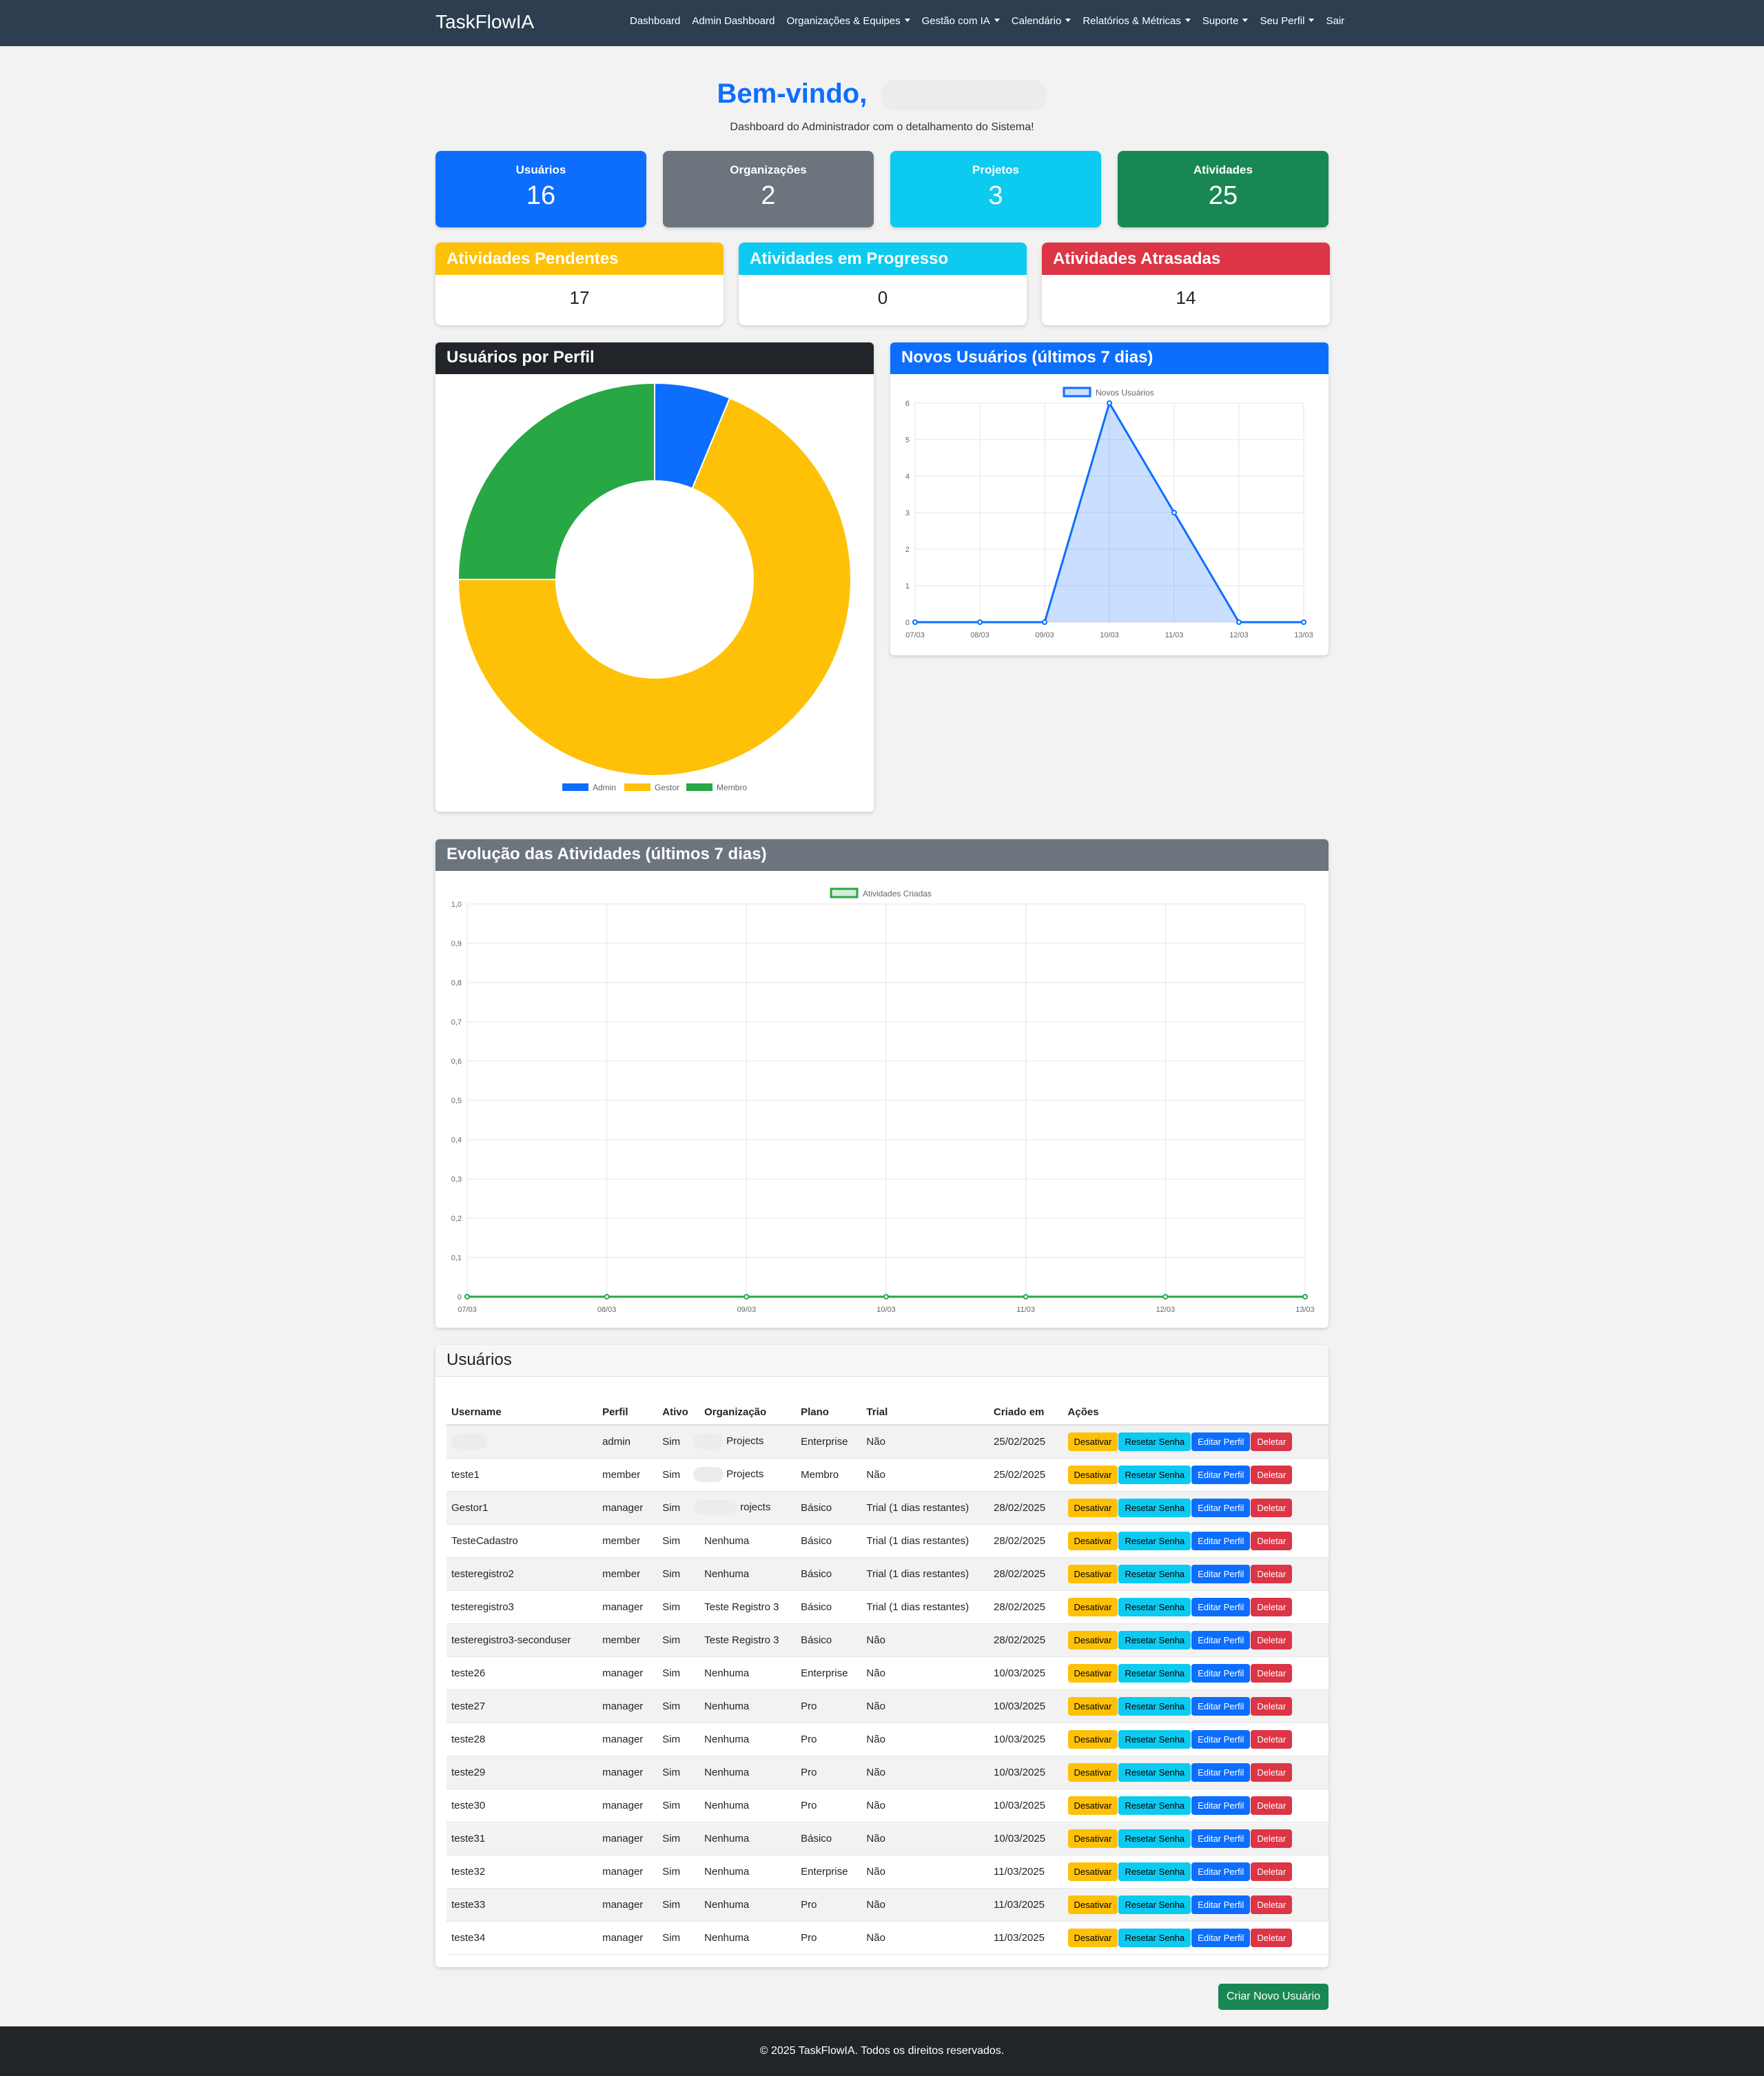 The image size is (1764, 2076). Describe the element at coordinates (1041, 21) in the screenshot. I see `nav-item-calendario: Calendário` at that location.